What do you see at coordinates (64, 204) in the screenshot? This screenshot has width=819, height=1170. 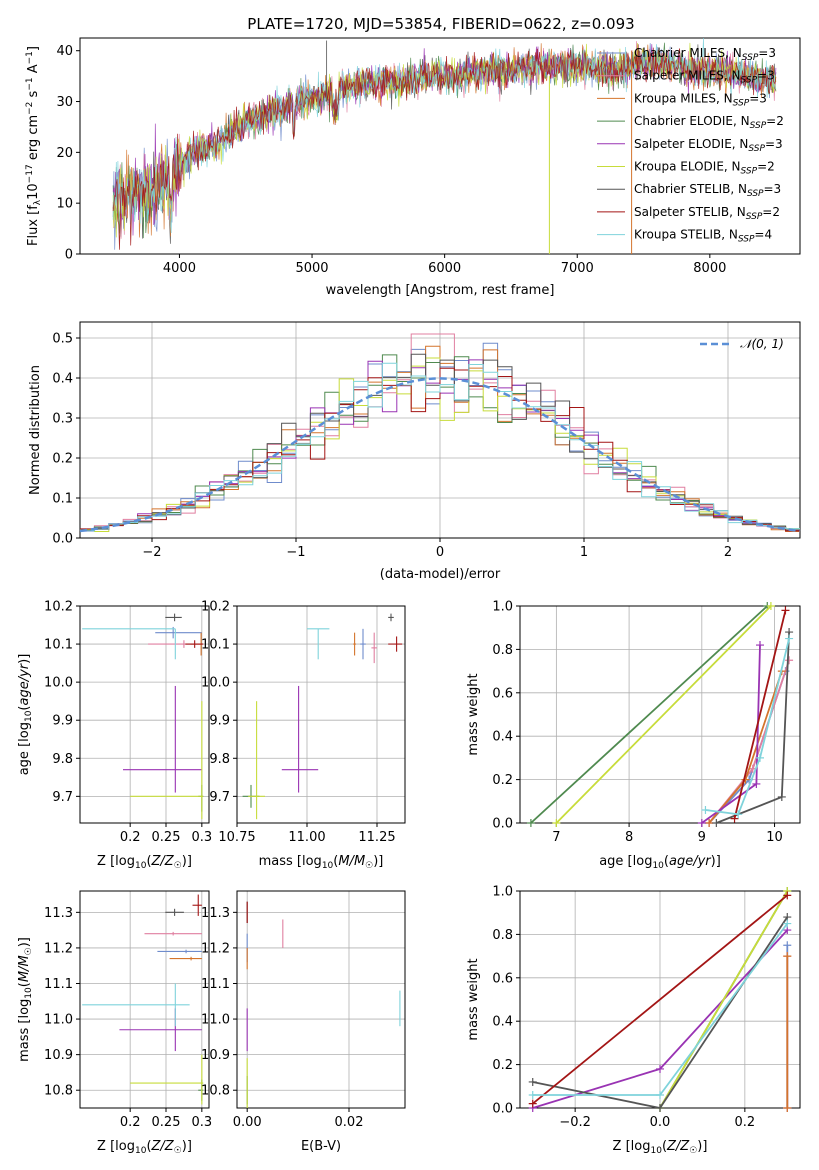 I see `spectrum-ytick-label-1: 10` at bounding box center [64, 204].